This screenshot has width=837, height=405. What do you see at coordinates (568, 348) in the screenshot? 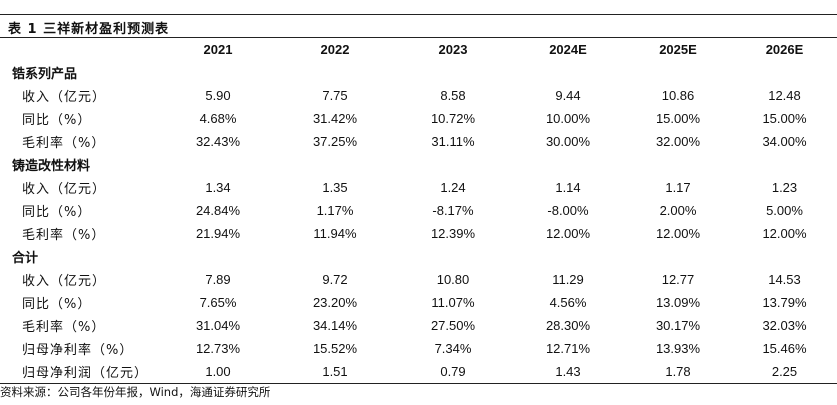
I see `table-cell: 12.71%` at bounding box center [568, 348].